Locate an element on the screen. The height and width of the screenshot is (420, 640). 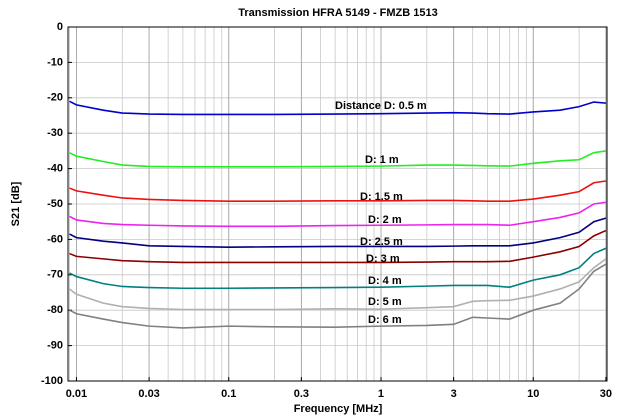
y-tick-label: -60 is located at coordinates (55, 239).